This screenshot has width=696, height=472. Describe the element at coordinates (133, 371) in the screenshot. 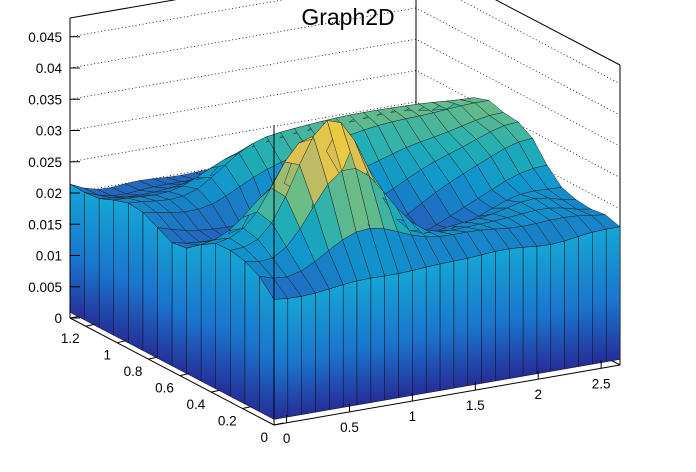

I see `y-tick-label: 0.8` at that location.